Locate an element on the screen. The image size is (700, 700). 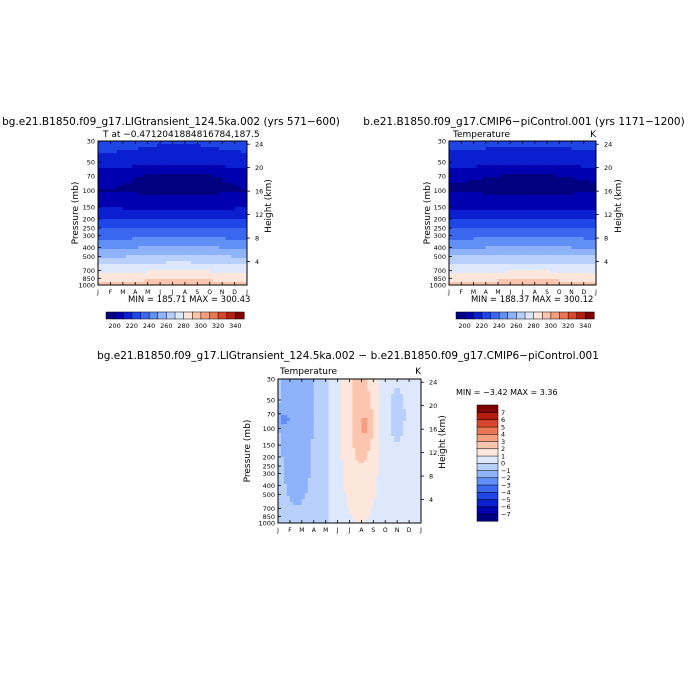
colorbar-tick-label: 280 is located at coordinates (183, 326).